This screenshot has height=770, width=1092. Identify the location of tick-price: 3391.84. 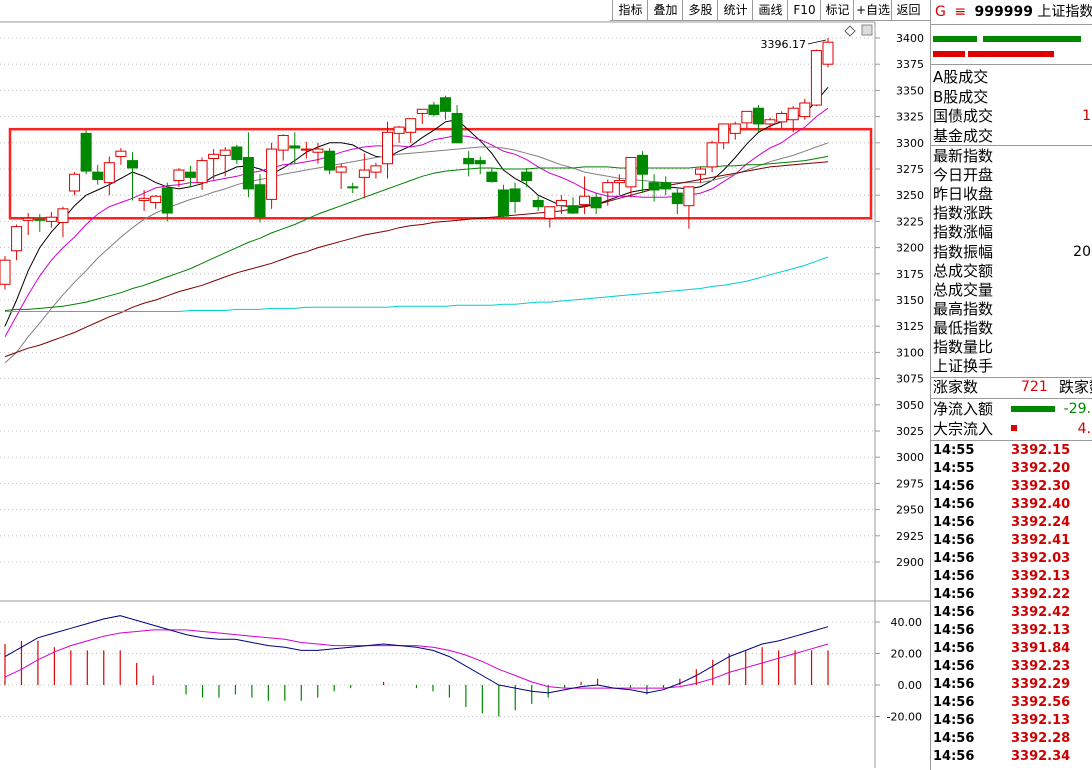
(1041, 648).